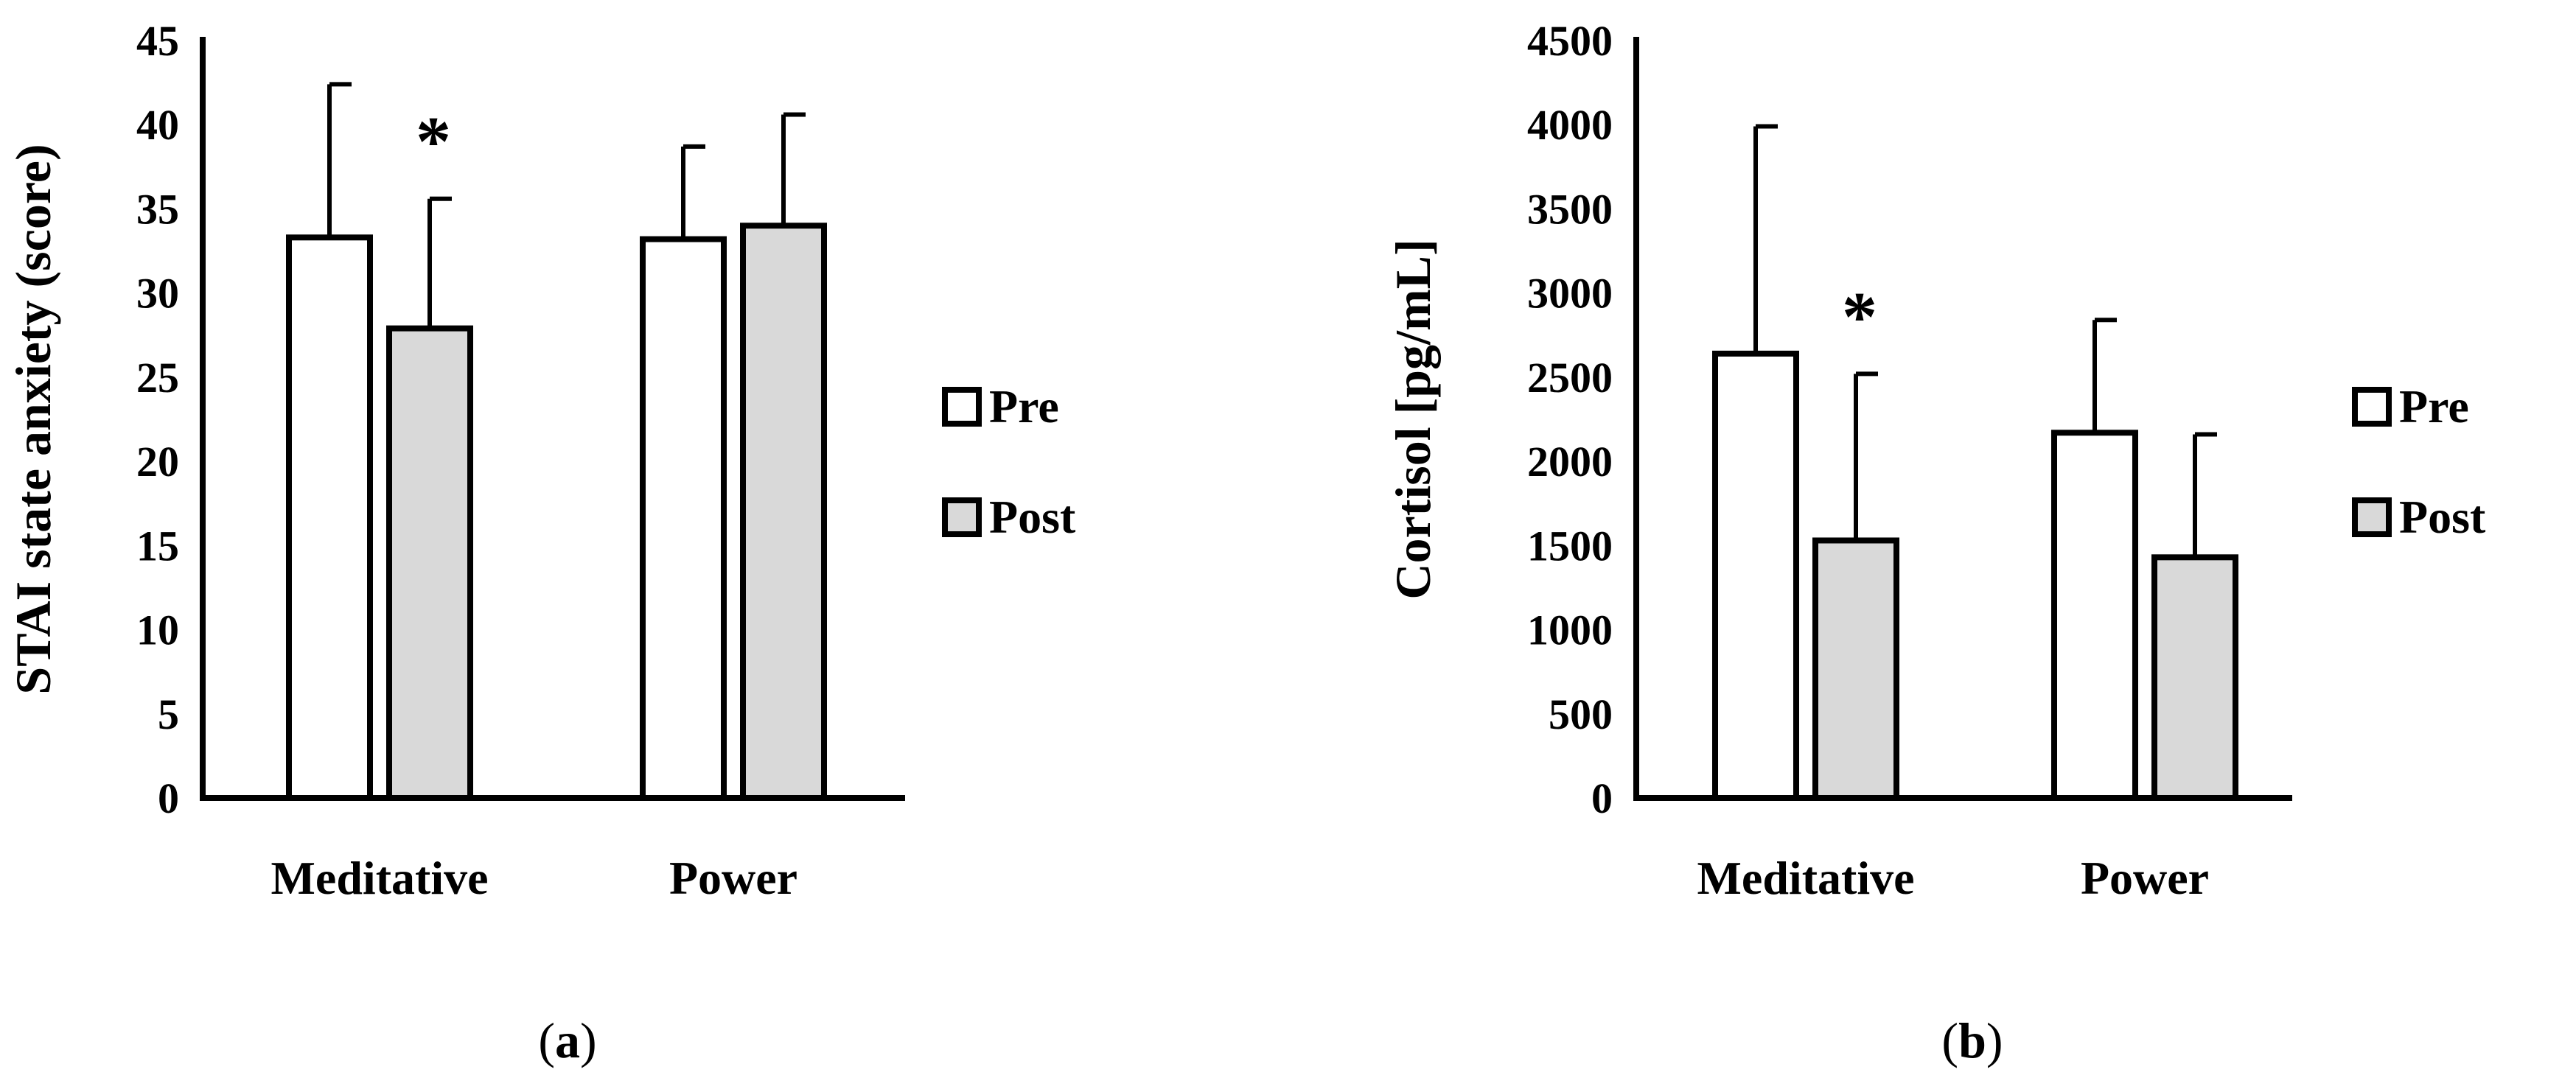  What do you see at coordinates (157, 294) in the screenshot?
I see `y-tick-label: 30` at bounding box center [157, 294].